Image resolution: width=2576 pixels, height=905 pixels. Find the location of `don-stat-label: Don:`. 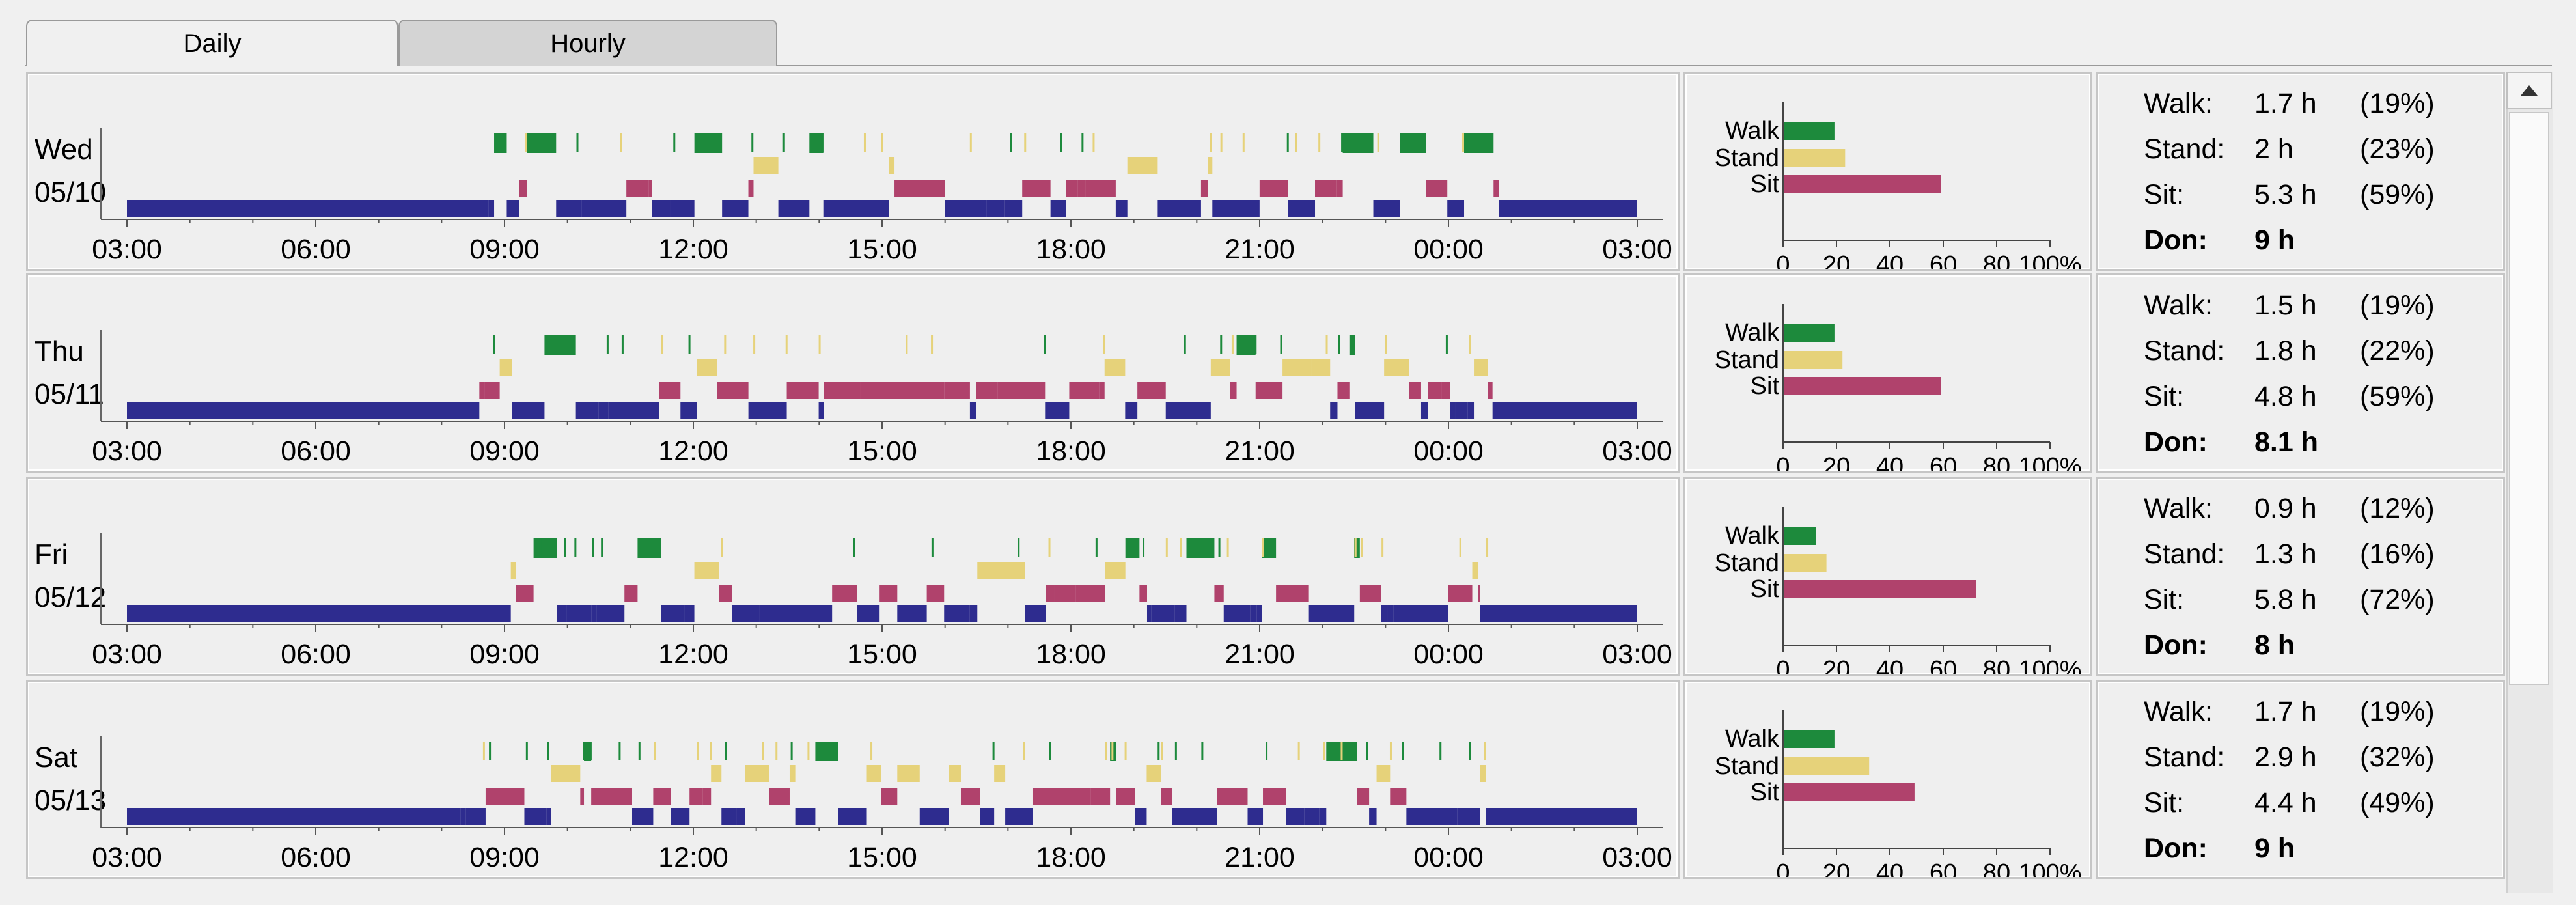

don-stat-label: Don: is located at coordinates (2176, 442).